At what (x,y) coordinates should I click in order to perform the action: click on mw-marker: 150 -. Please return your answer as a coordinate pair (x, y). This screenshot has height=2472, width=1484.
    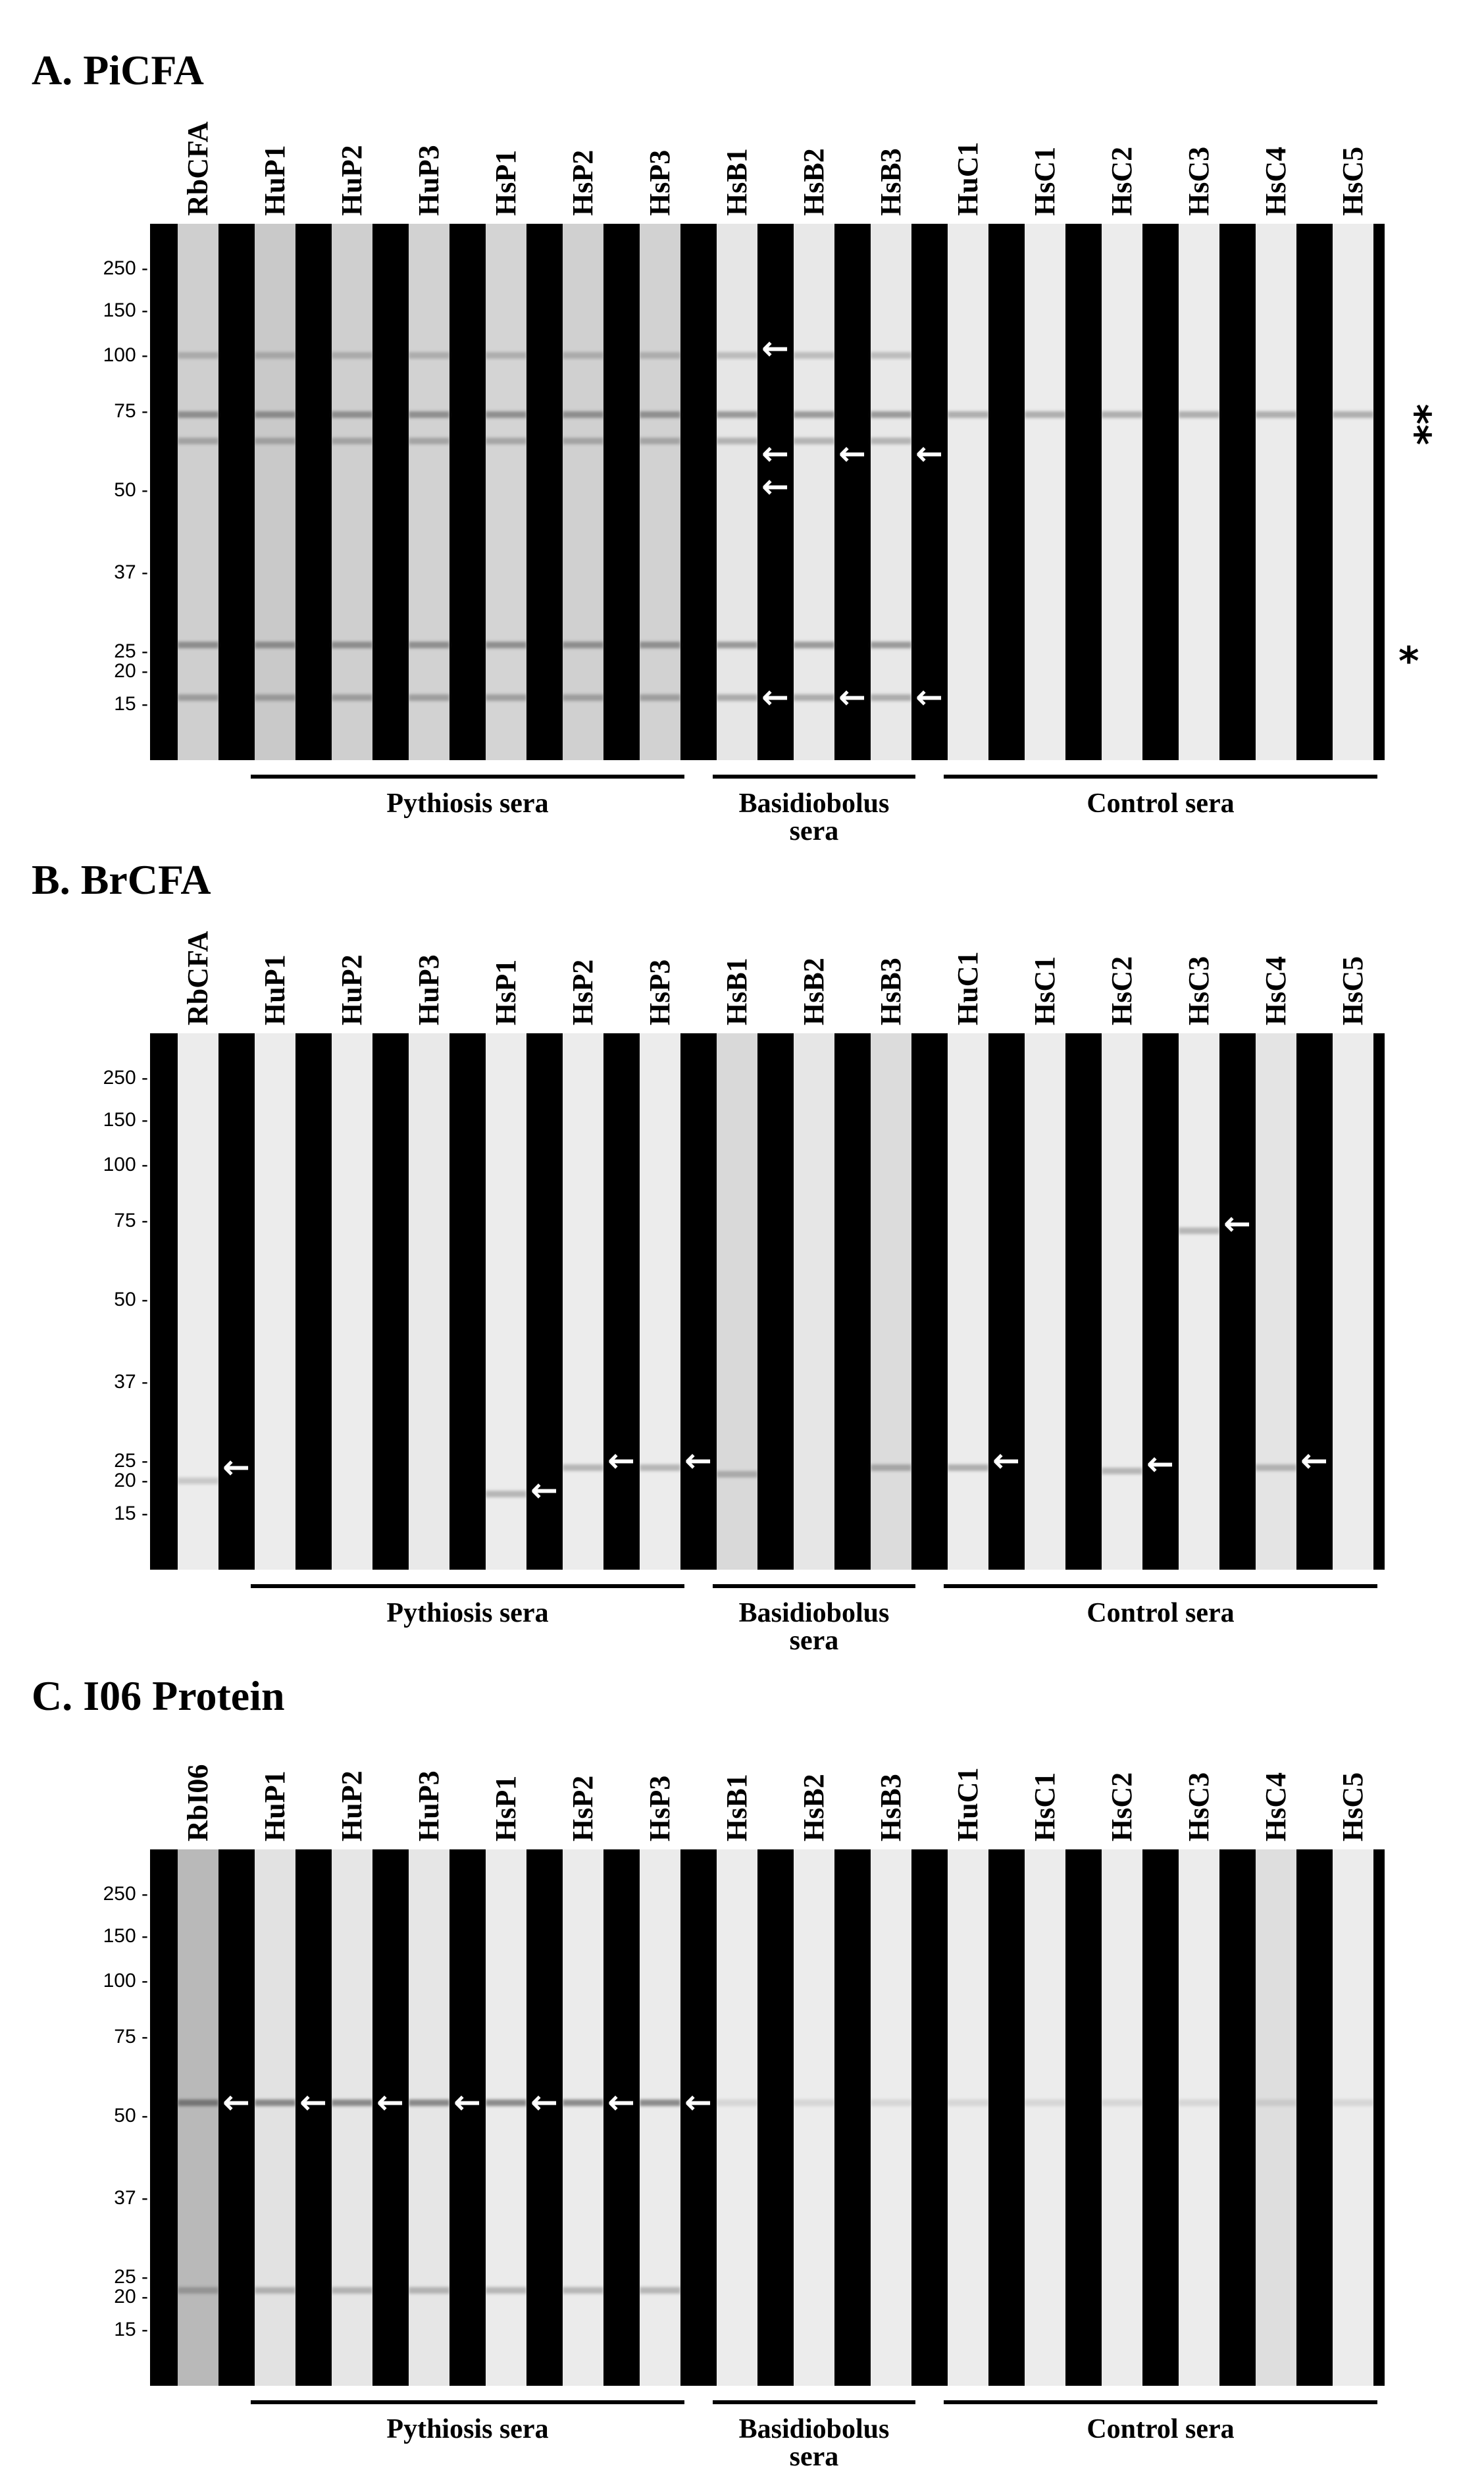
    Looking at the image, I should click on (126, 1936).